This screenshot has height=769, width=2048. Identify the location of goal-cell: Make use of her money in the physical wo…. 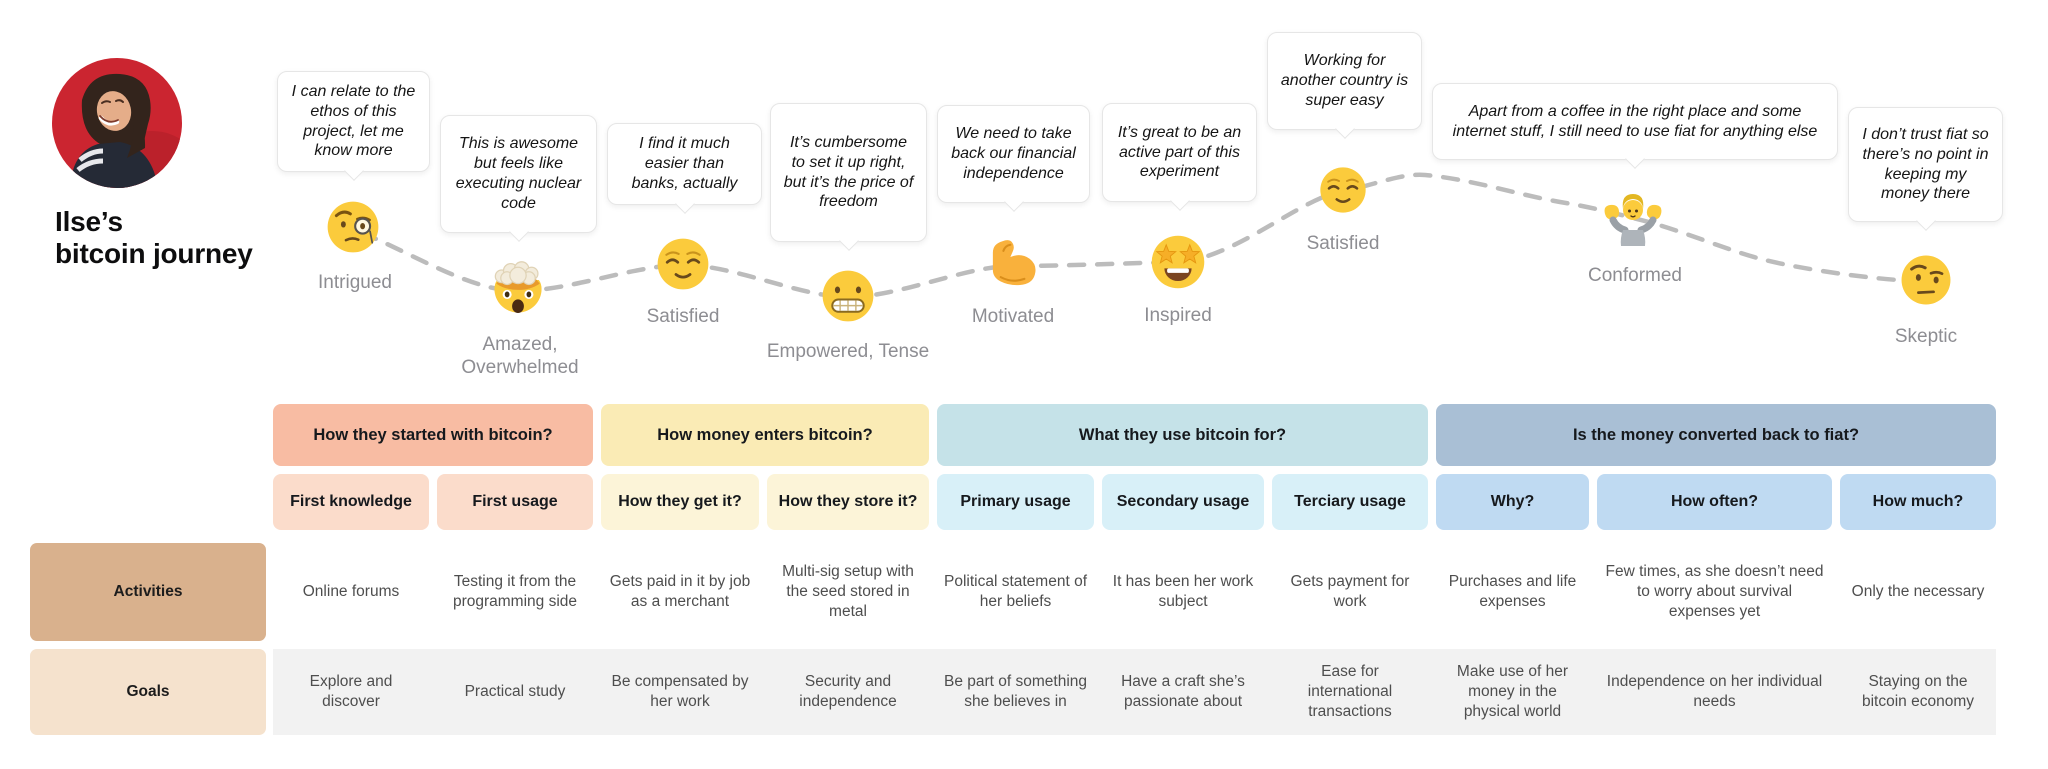
(1512, 691).